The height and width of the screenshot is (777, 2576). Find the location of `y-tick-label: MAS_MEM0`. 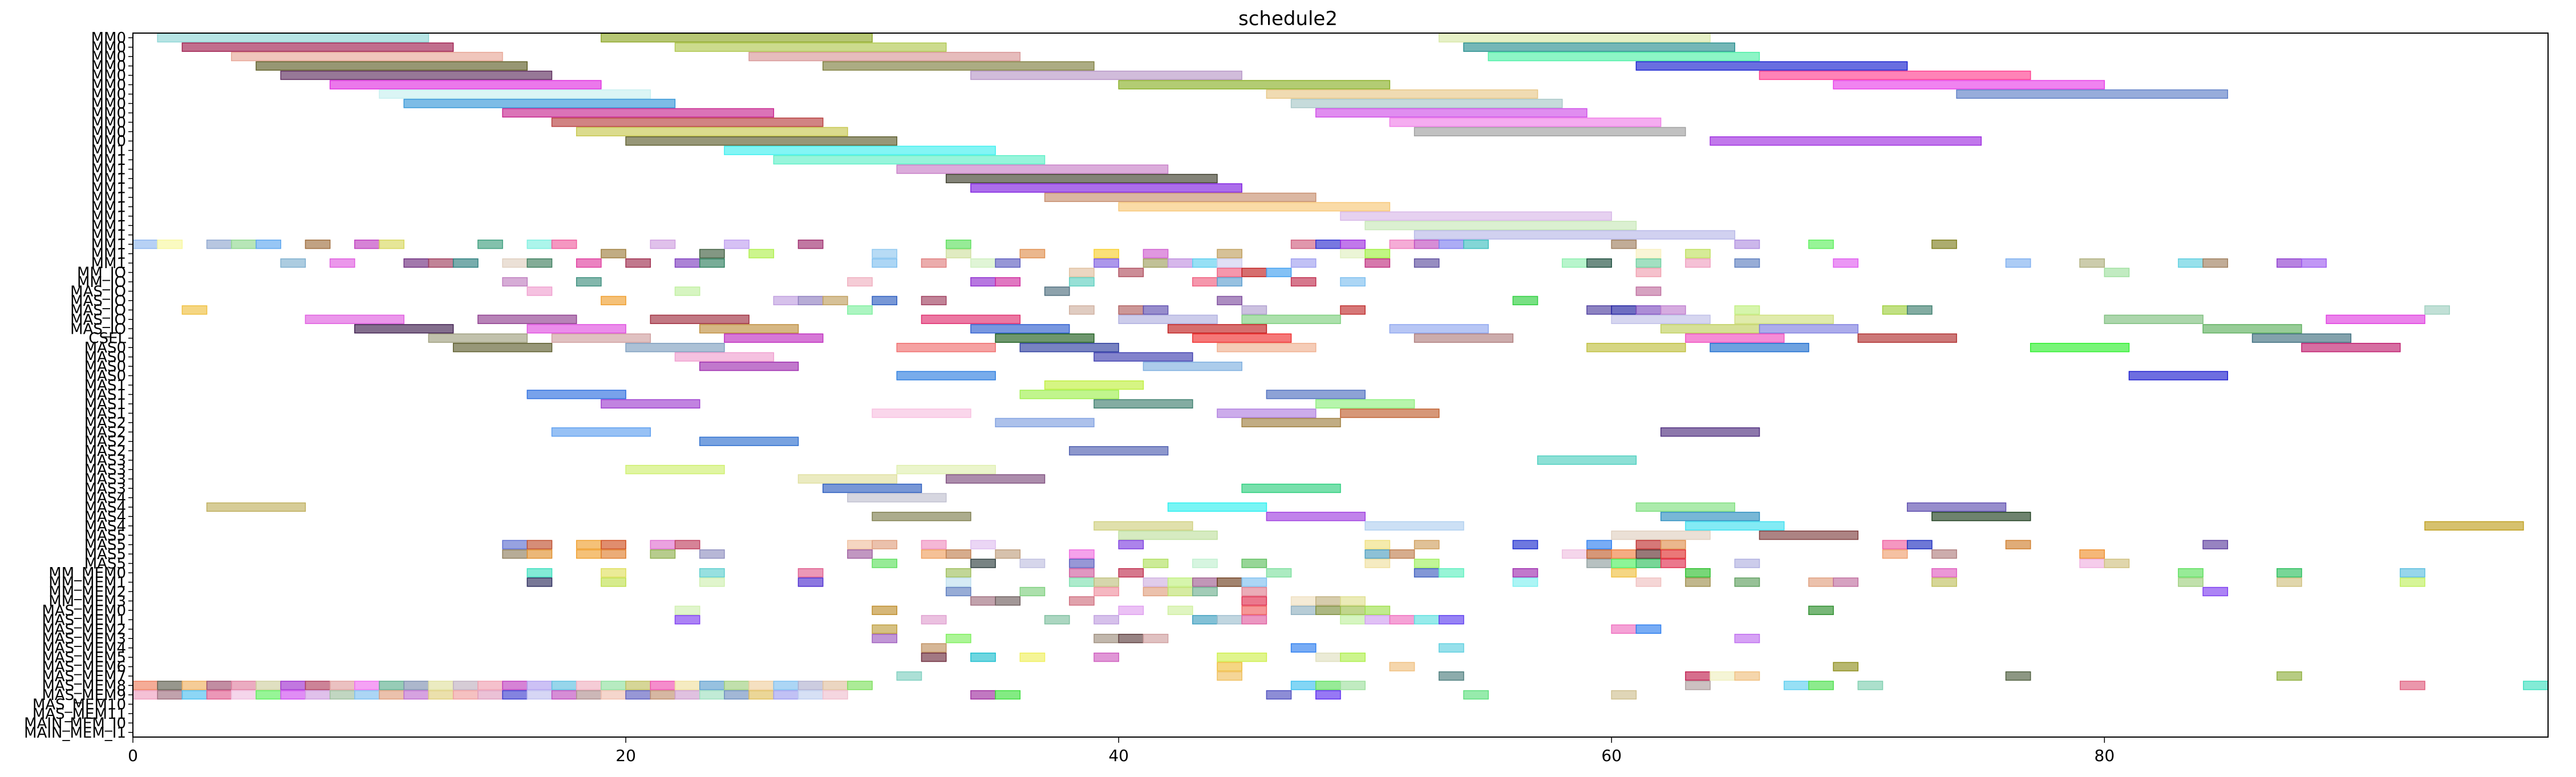

y-tick-label: MAS_MEM0 is located at coordinates (84, 611).